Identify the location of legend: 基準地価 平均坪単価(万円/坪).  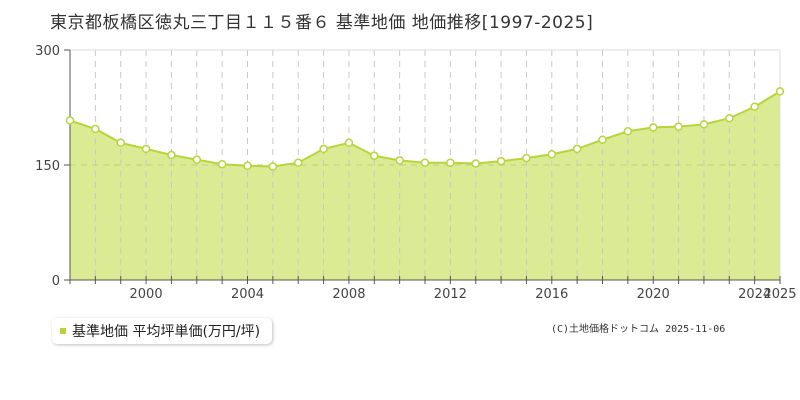
(162, 331).